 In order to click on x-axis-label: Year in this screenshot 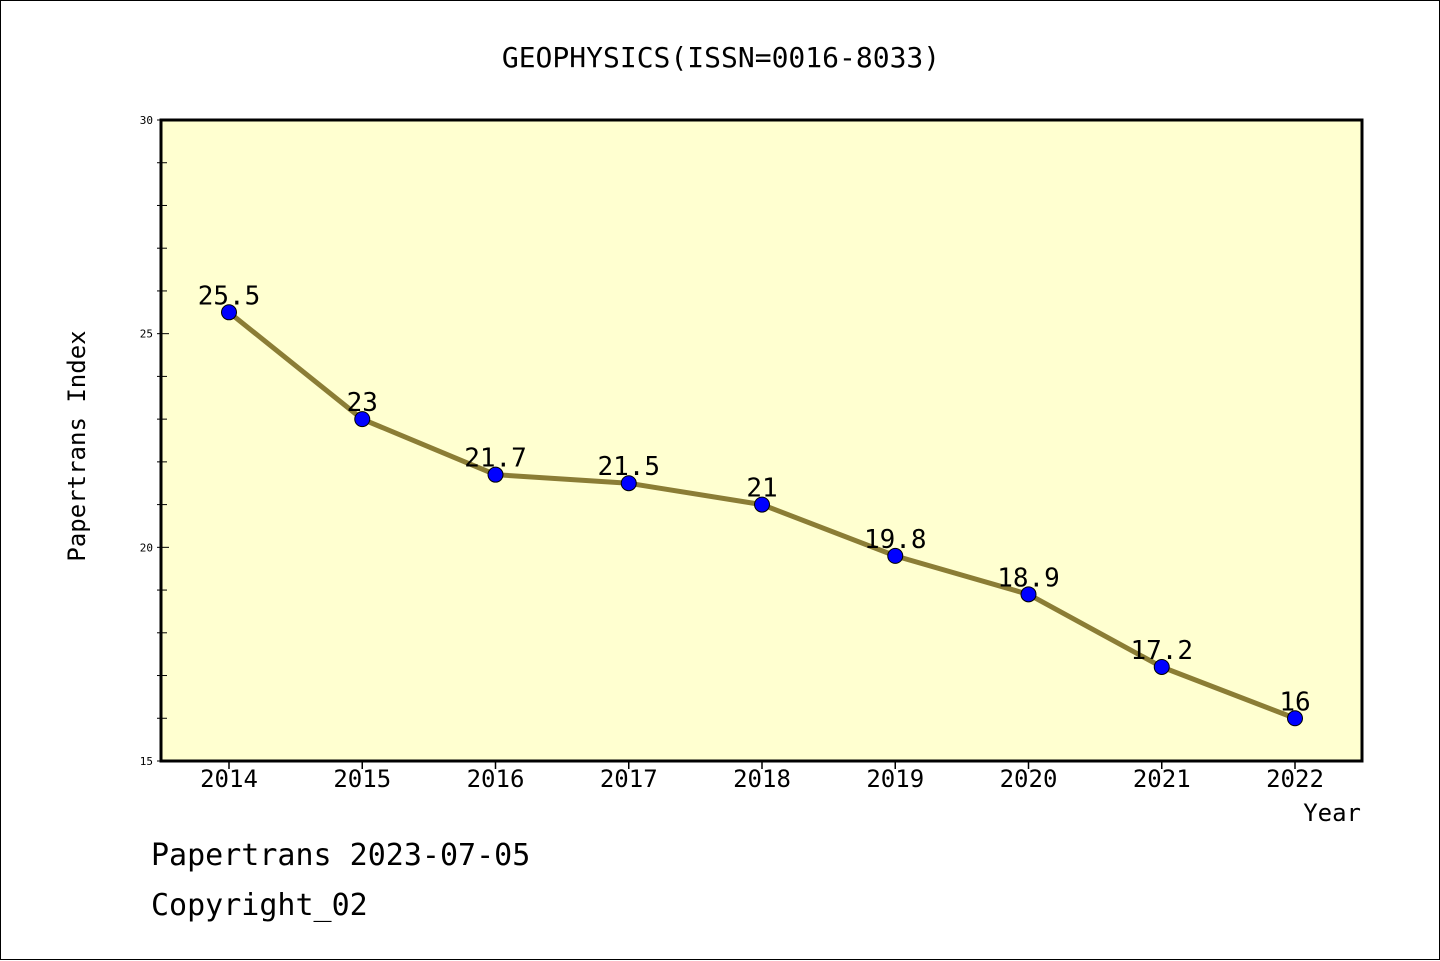, I will do `click(1332, 813)`.